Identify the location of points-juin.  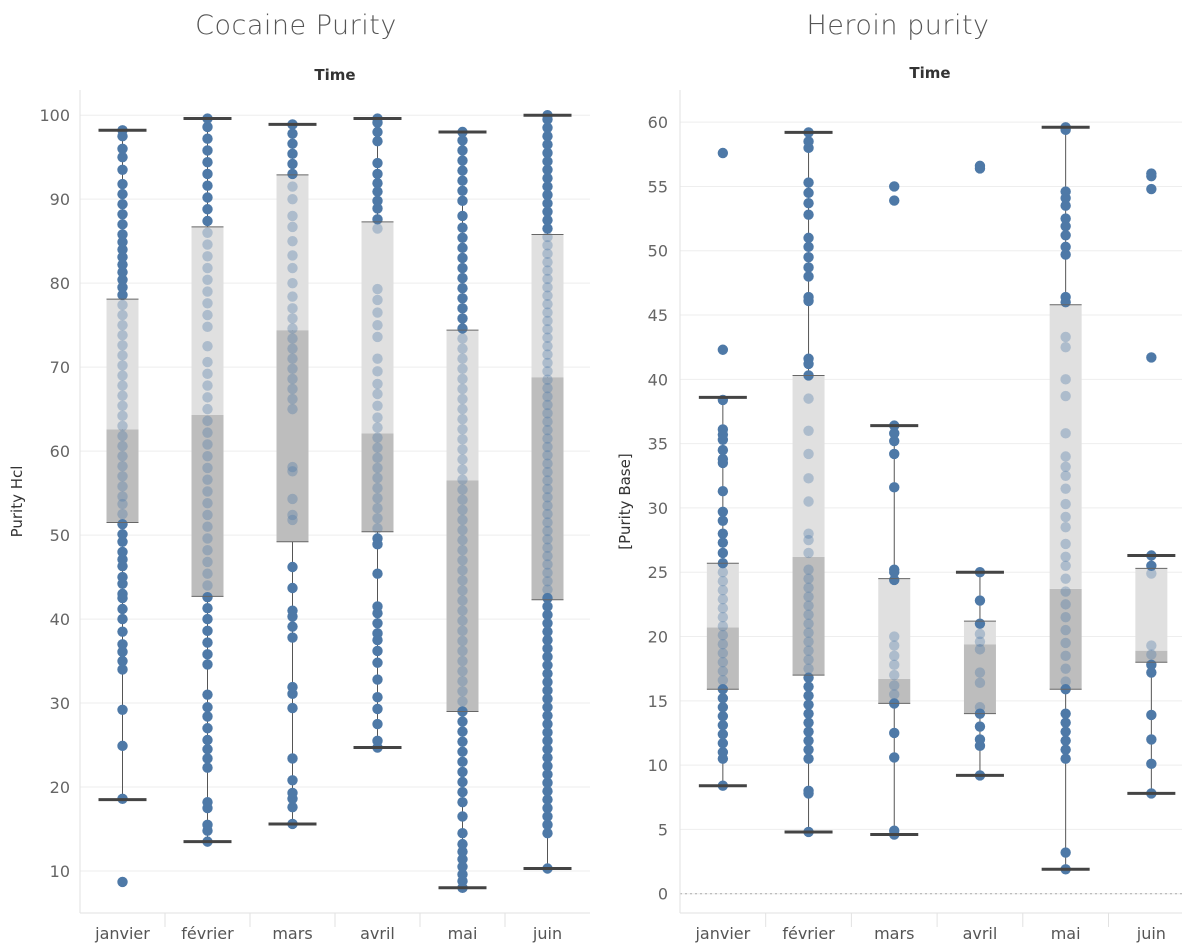
(547, 491).